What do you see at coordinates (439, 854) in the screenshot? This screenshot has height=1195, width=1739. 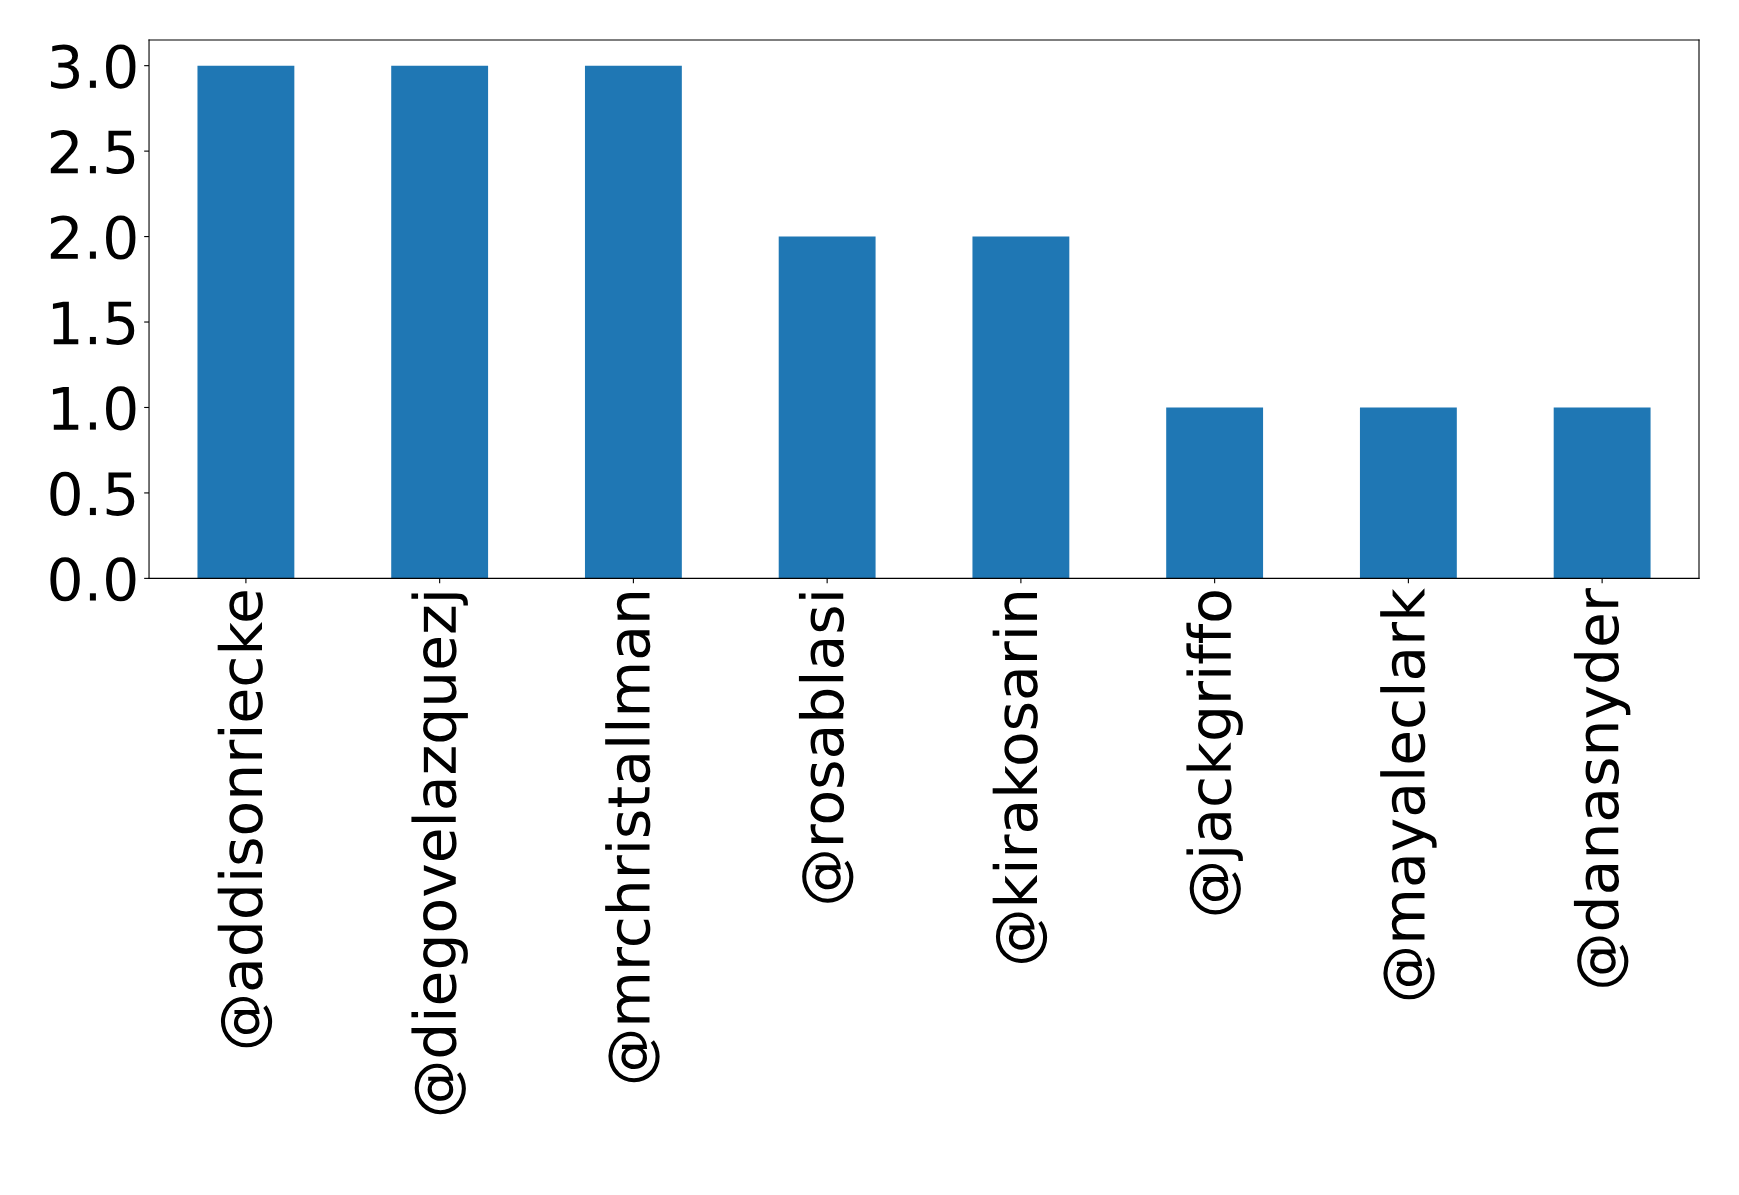 I see `x-tick-label: @diegovelazquezj` at bounding box center [439, 854].